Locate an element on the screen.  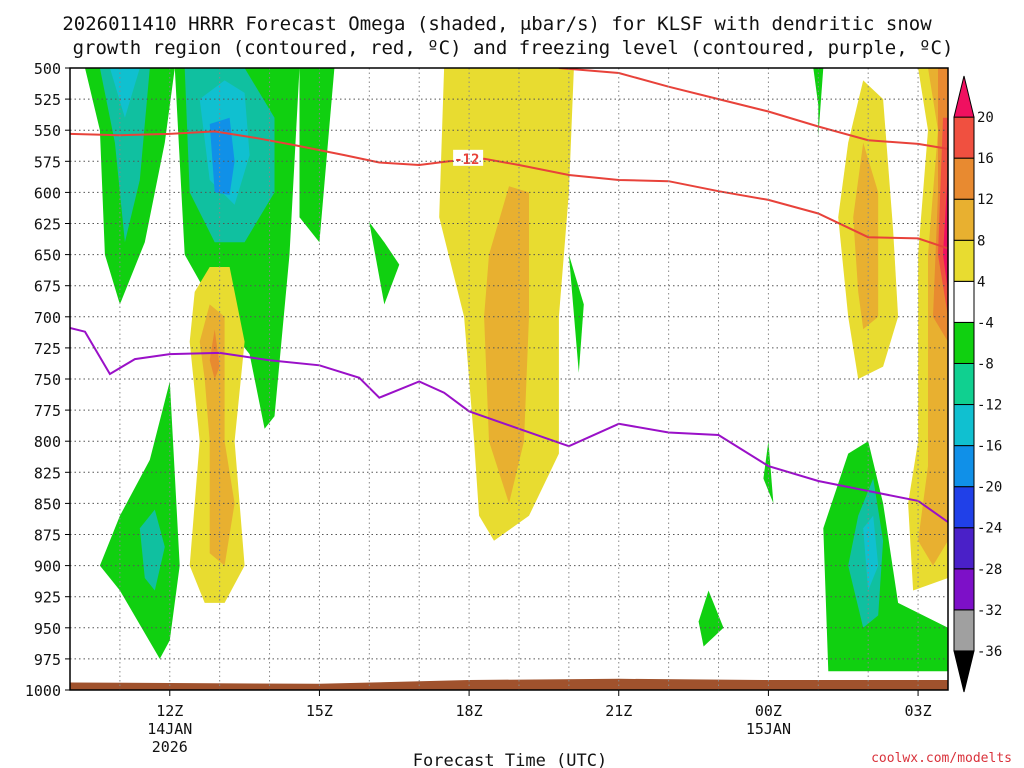
x-tick-label: 21Z is located at coordinates (618, 711).